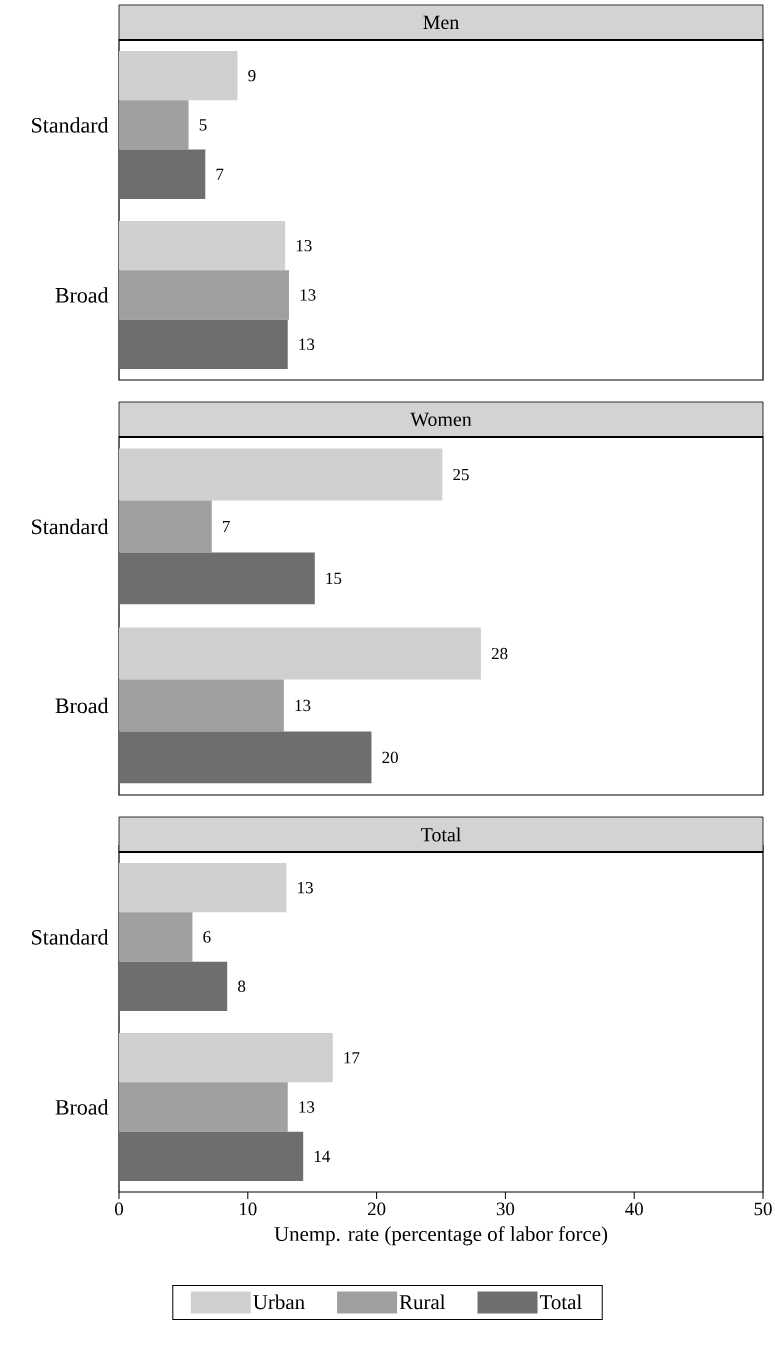 This screenshot has width=775, height=1353. What do you see at coordinates (352, 1058) in the screenshot?
I see `data-label: 17` at bounding box center [352, 1058].